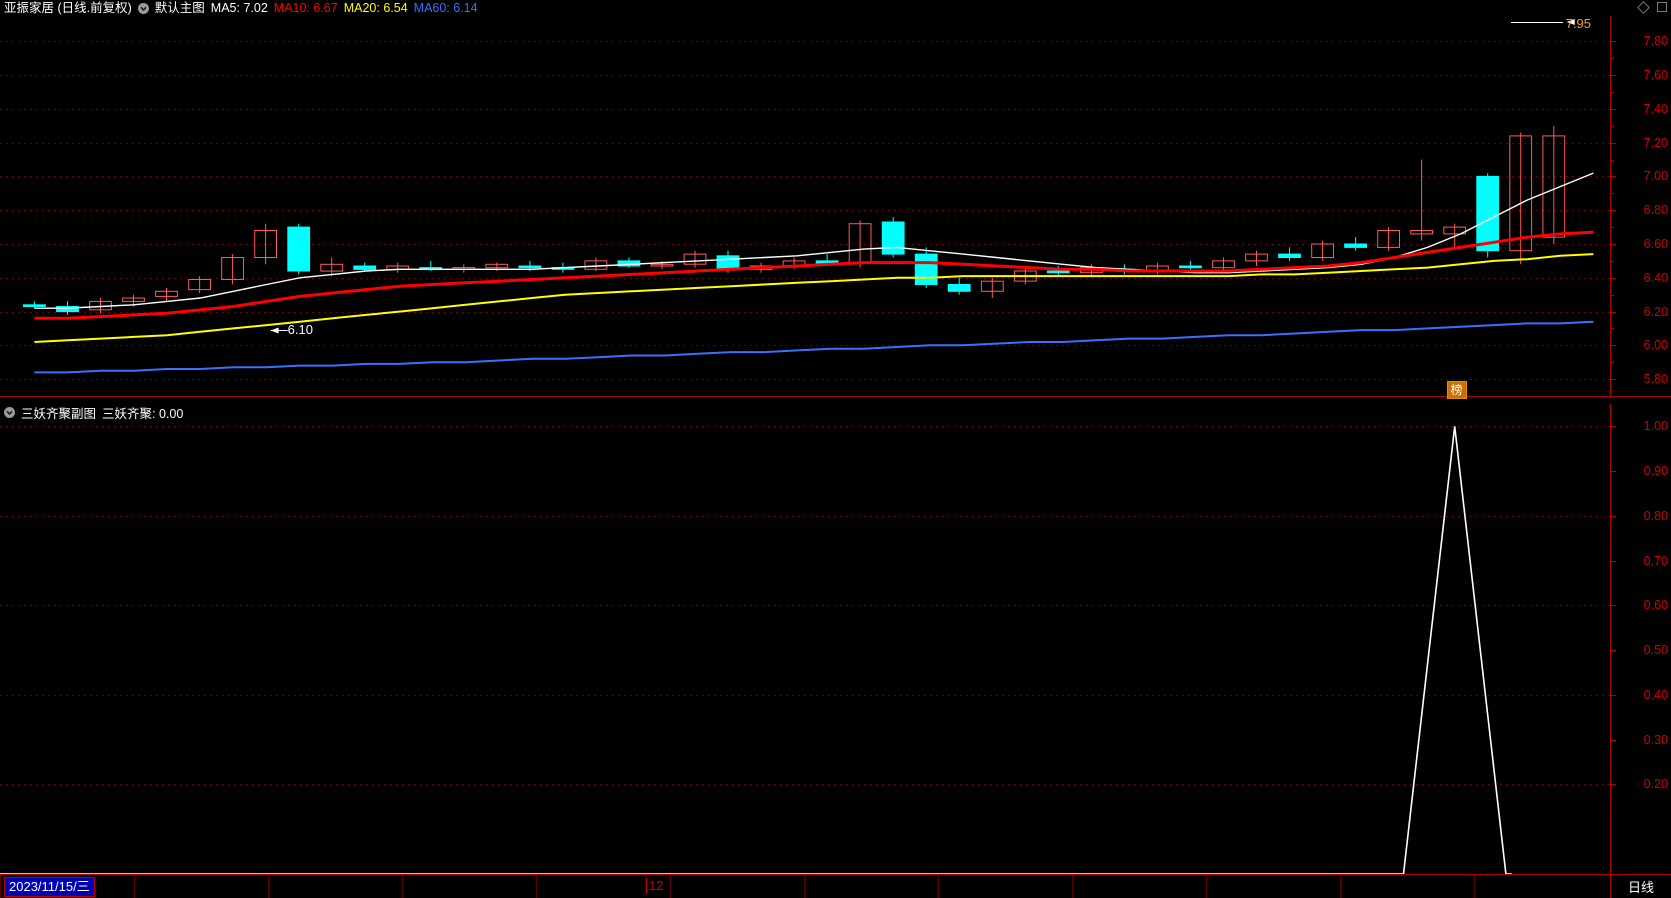 This screenshot has width=1671, height=898. Describe the element at coordinates (1655, 739) in the screenshot. I see `axis-tick-label: 0.30` at that location.